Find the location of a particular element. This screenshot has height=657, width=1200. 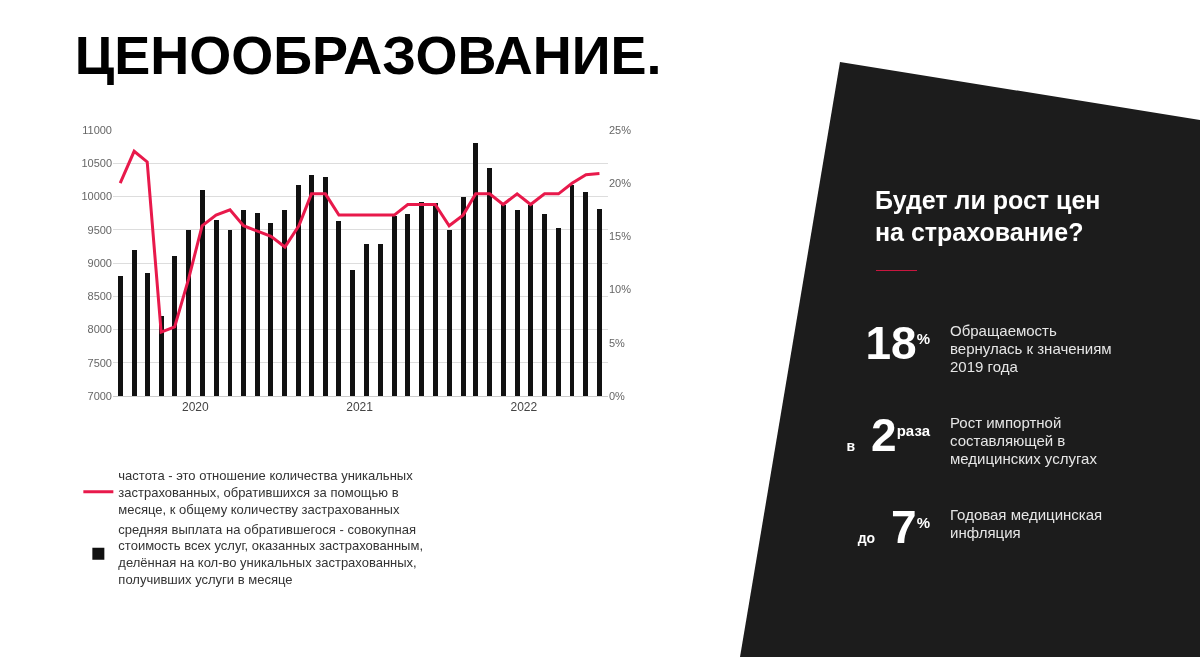

y-tick-label: 10000 is located at coordinates (96, 196).